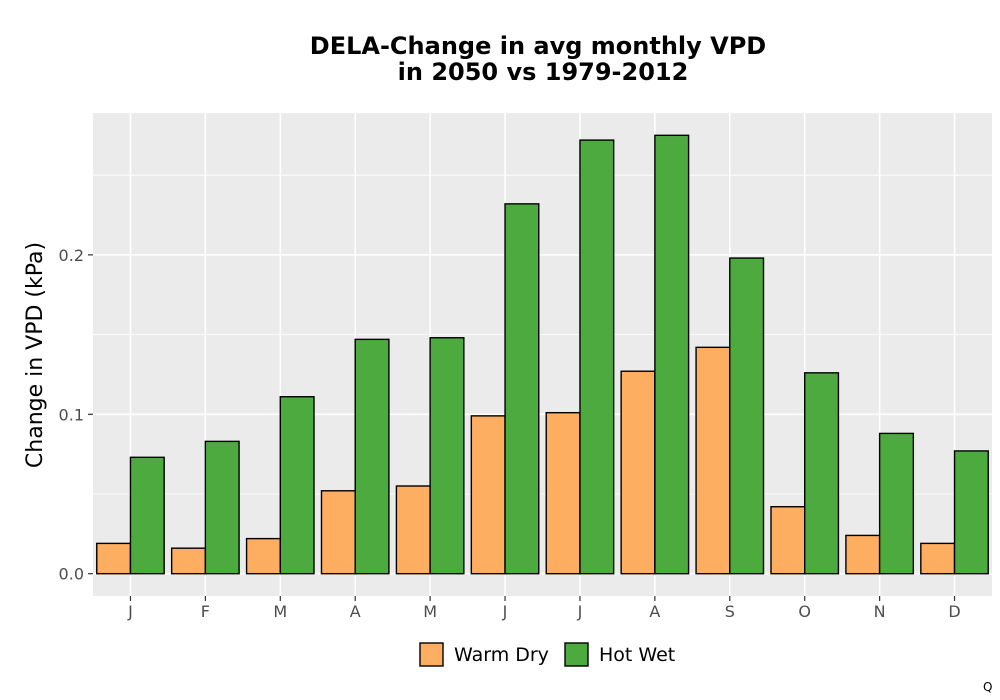  Describe the element at coordinates (730, 611) in the screenshot. I see `x-tick-label: S` at that location.